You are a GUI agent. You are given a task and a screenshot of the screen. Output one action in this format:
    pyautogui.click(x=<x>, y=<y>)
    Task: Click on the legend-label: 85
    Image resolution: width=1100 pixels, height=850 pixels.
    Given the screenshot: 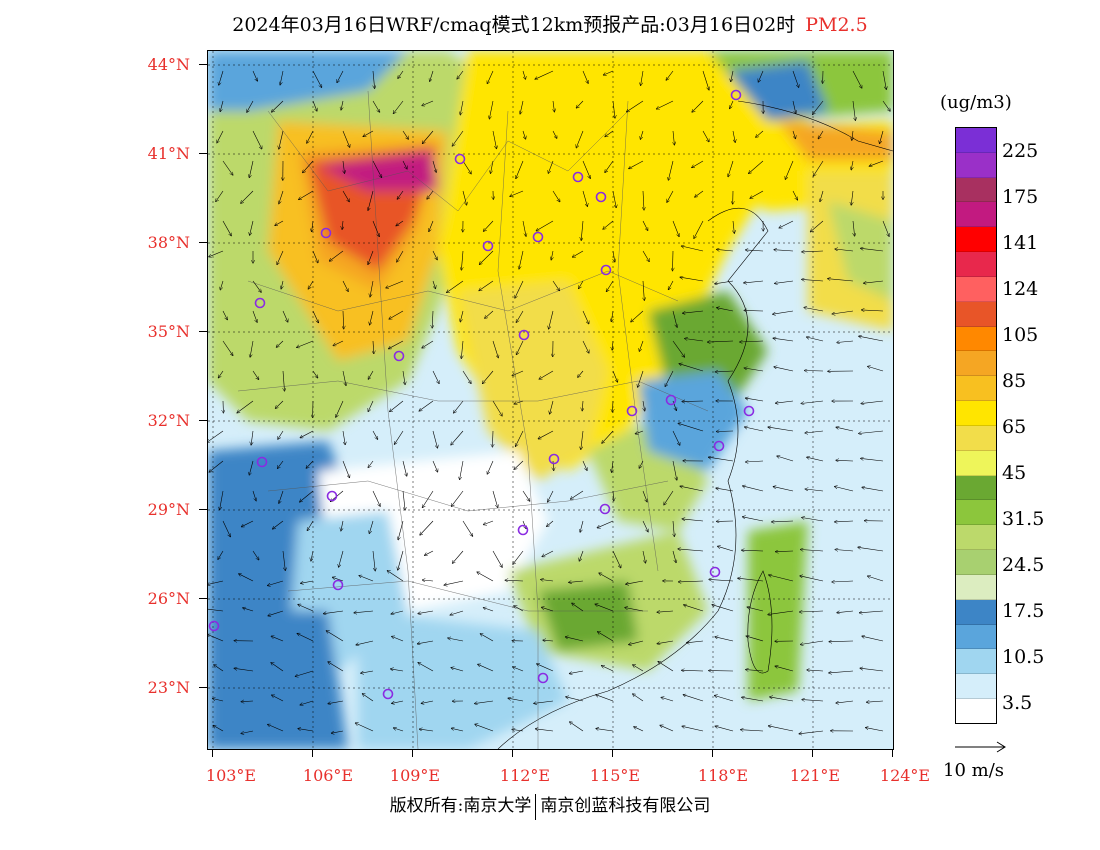 What is the action you would take?
    pyautogui.click(x=1014, y=381)
    